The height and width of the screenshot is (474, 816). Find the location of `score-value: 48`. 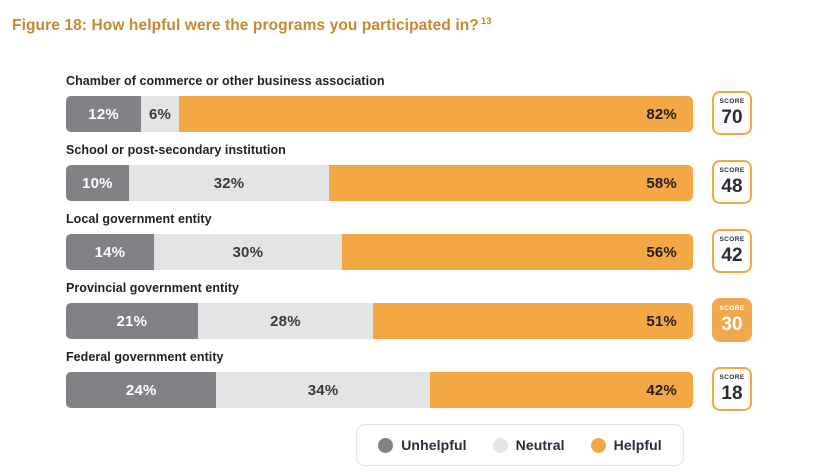

score-value: 48 is located at coordinates (732, 186).